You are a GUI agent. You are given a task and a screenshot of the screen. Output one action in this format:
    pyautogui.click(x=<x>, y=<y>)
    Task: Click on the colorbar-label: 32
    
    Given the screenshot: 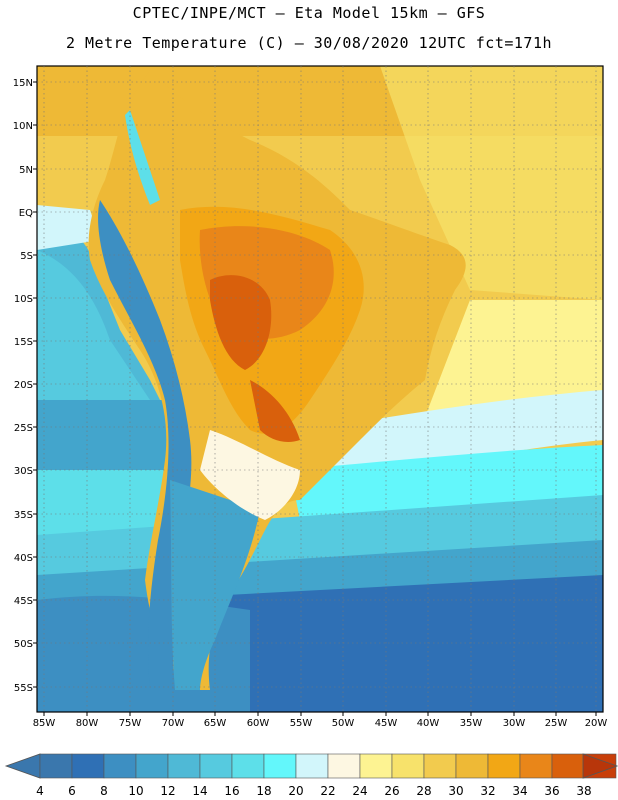 What is the action you would take?
    pyautogui.click(x=487, y=791)
    